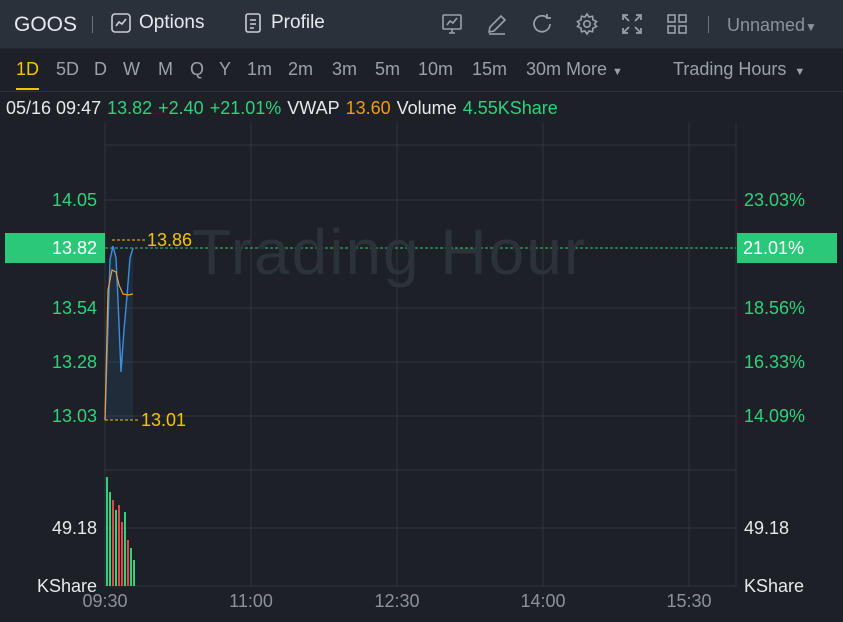 This screenshot has height=622, width=843. What do you see at coordinates (436, 69) in the screenshot?
I see `period-10m: 10m` at bounding box center [436, 69].